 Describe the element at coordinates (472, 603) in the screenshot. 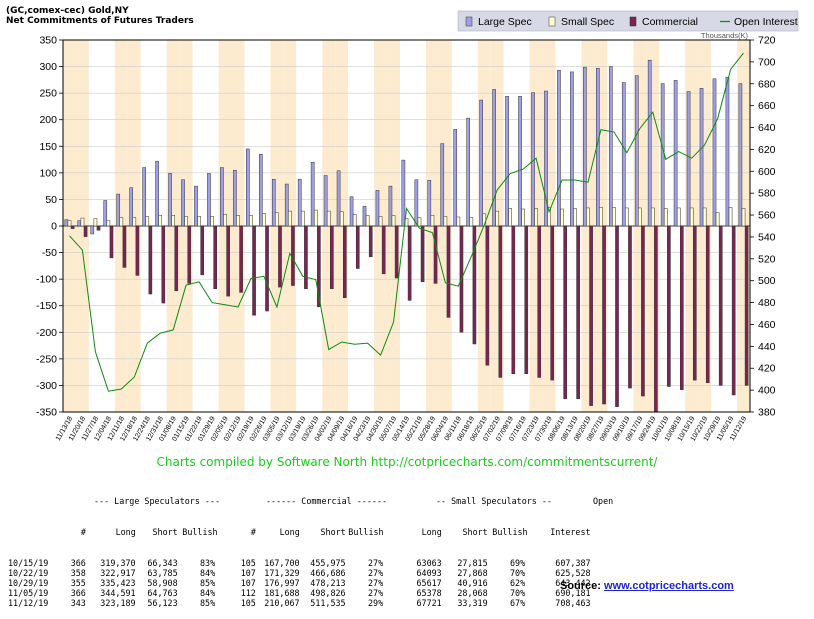

I see `table-cell: 33,319` at that location.